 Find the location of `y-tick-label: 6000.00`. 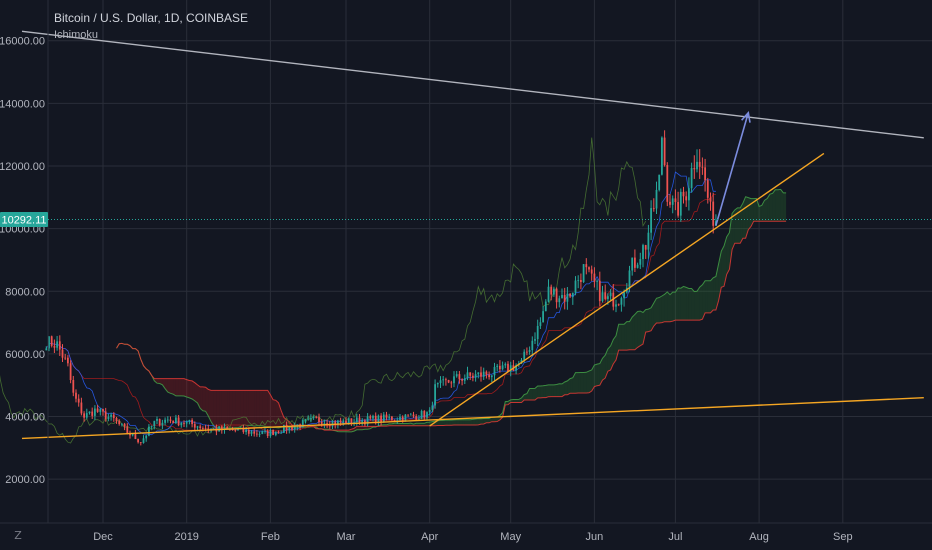

y-tick-label: 6000.00 is located at coordinates (25, 355).